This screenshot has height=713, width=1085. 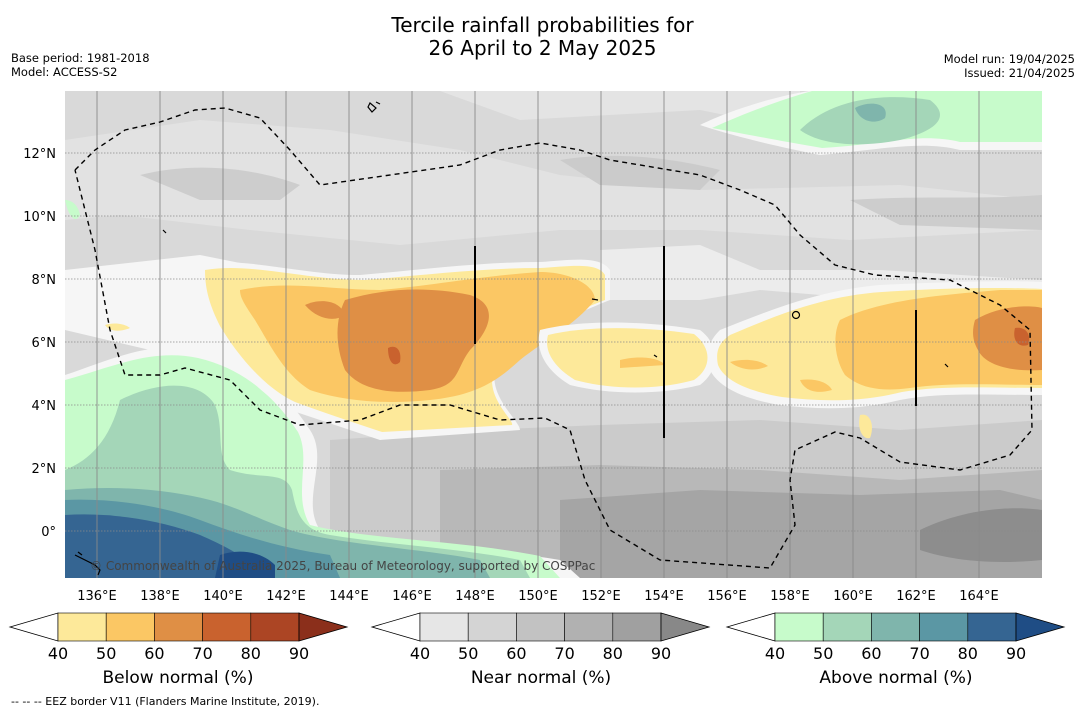 I want to click on model-name: Model: ACCESS-S2, so click(x=64, y=72).